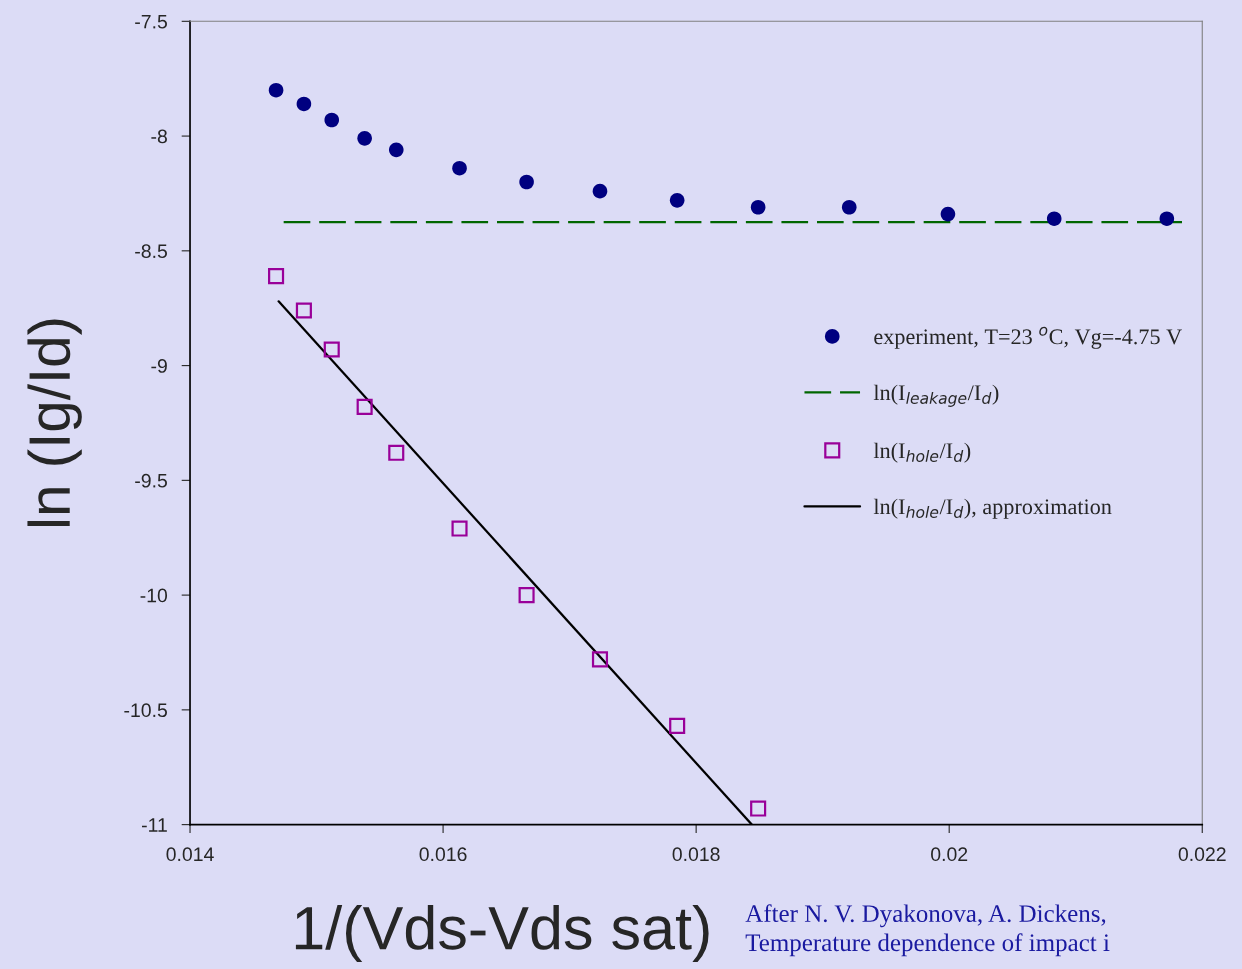 Image resolution: width=1242 pixels, height=969 pixels. I want to click on y-tick-label: -8.5, so click(151, 251).